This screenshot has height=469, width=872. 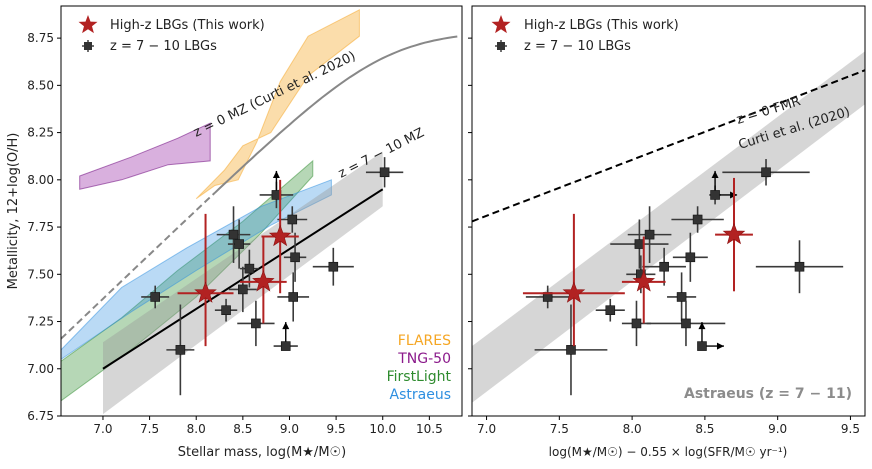 I want to click on right-lbg-uparrow-15-head, so click(x=702, y=326).